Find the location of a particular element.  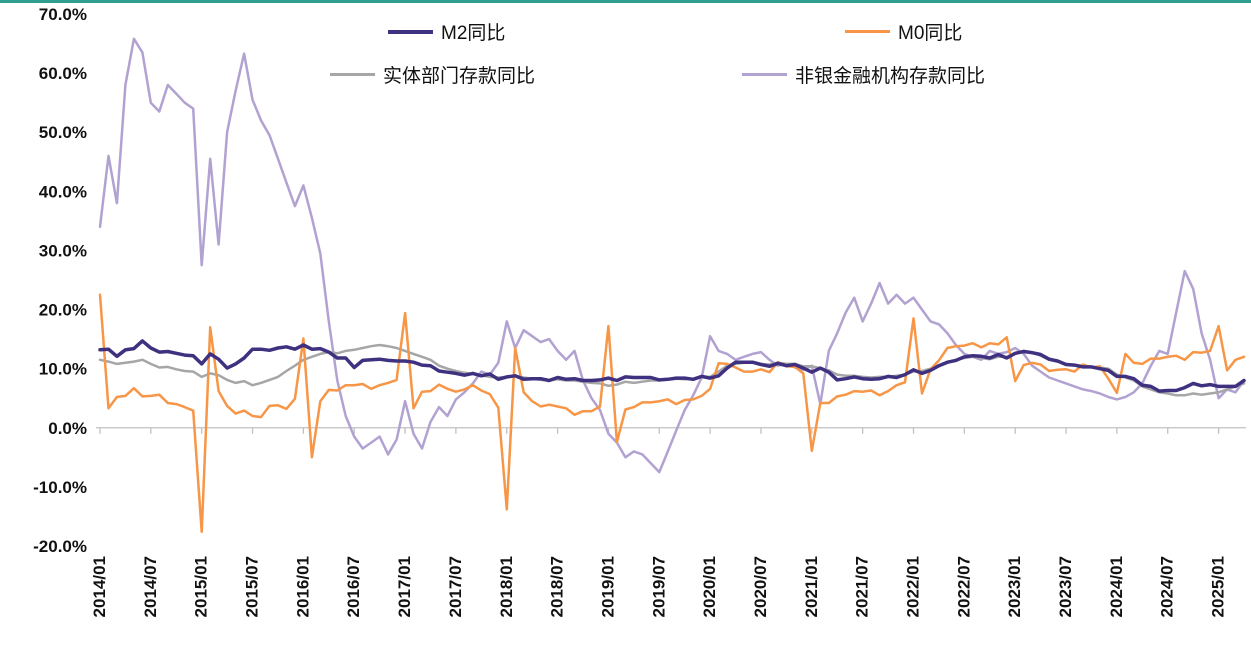

svg-text: 20.0% is located at coordinates (63, 310).